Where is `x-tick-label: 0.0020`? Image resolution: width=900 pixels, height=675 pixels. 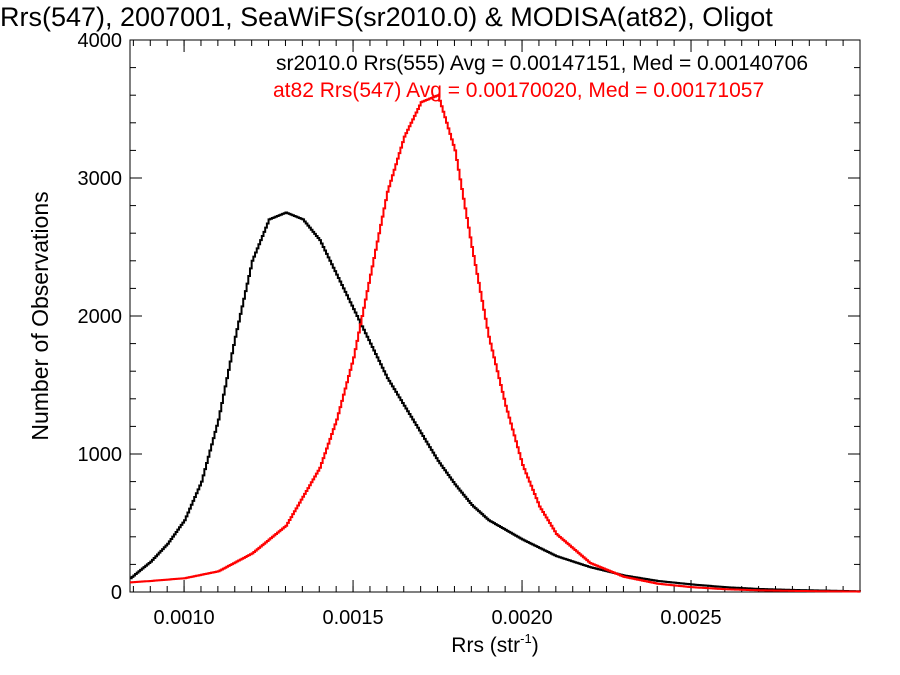 x-tick-label: 0.0020 is located at coordinates (521, 618).